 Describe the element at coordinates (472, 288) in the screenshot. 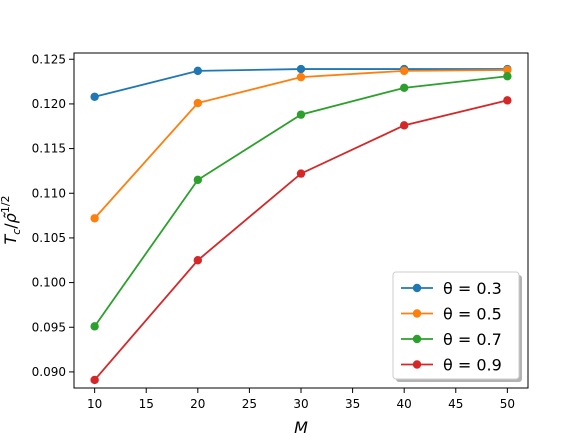

I see `legend-label: θ = 0.3` at that location.